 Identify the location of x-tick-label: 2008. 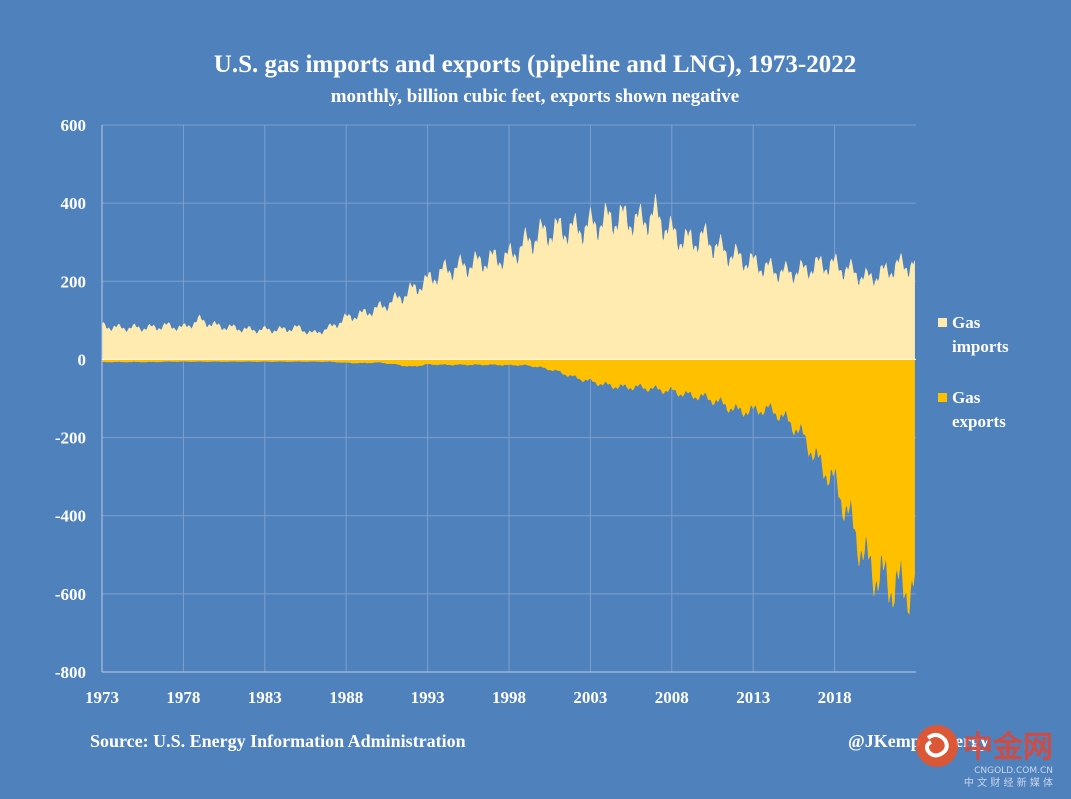
(672, 697).